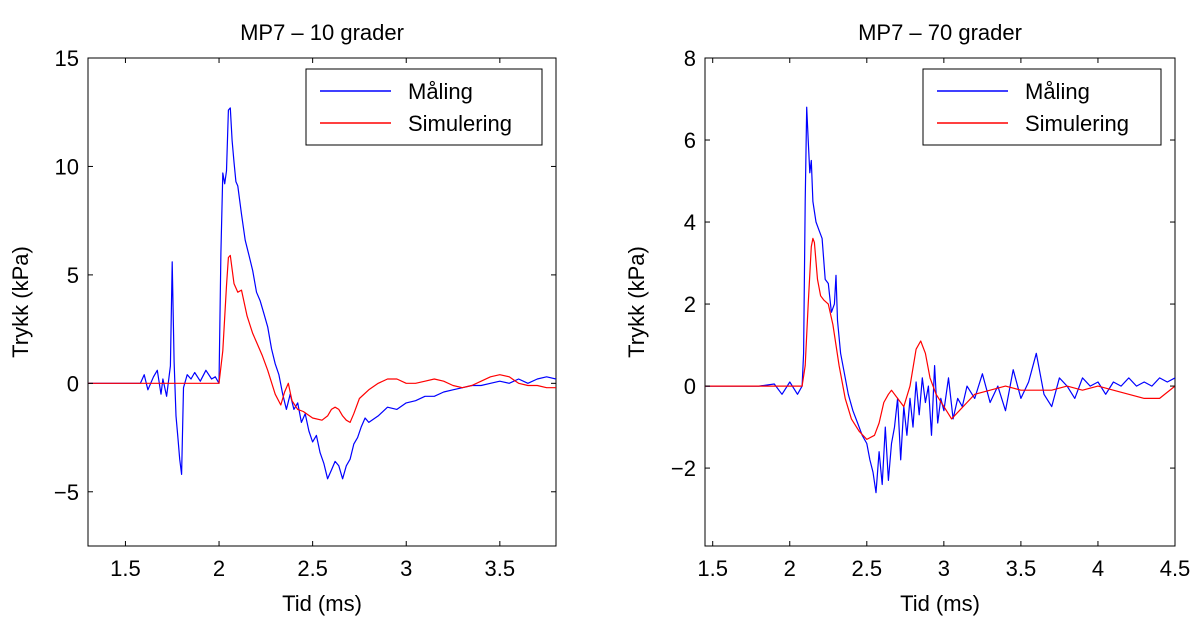 The width and height of the screenshot is (1197, 617). What do you see at coordinates (690, 222) in the screenshot?
I see `y-tick-label: 4` at bounding box center [690, 222].